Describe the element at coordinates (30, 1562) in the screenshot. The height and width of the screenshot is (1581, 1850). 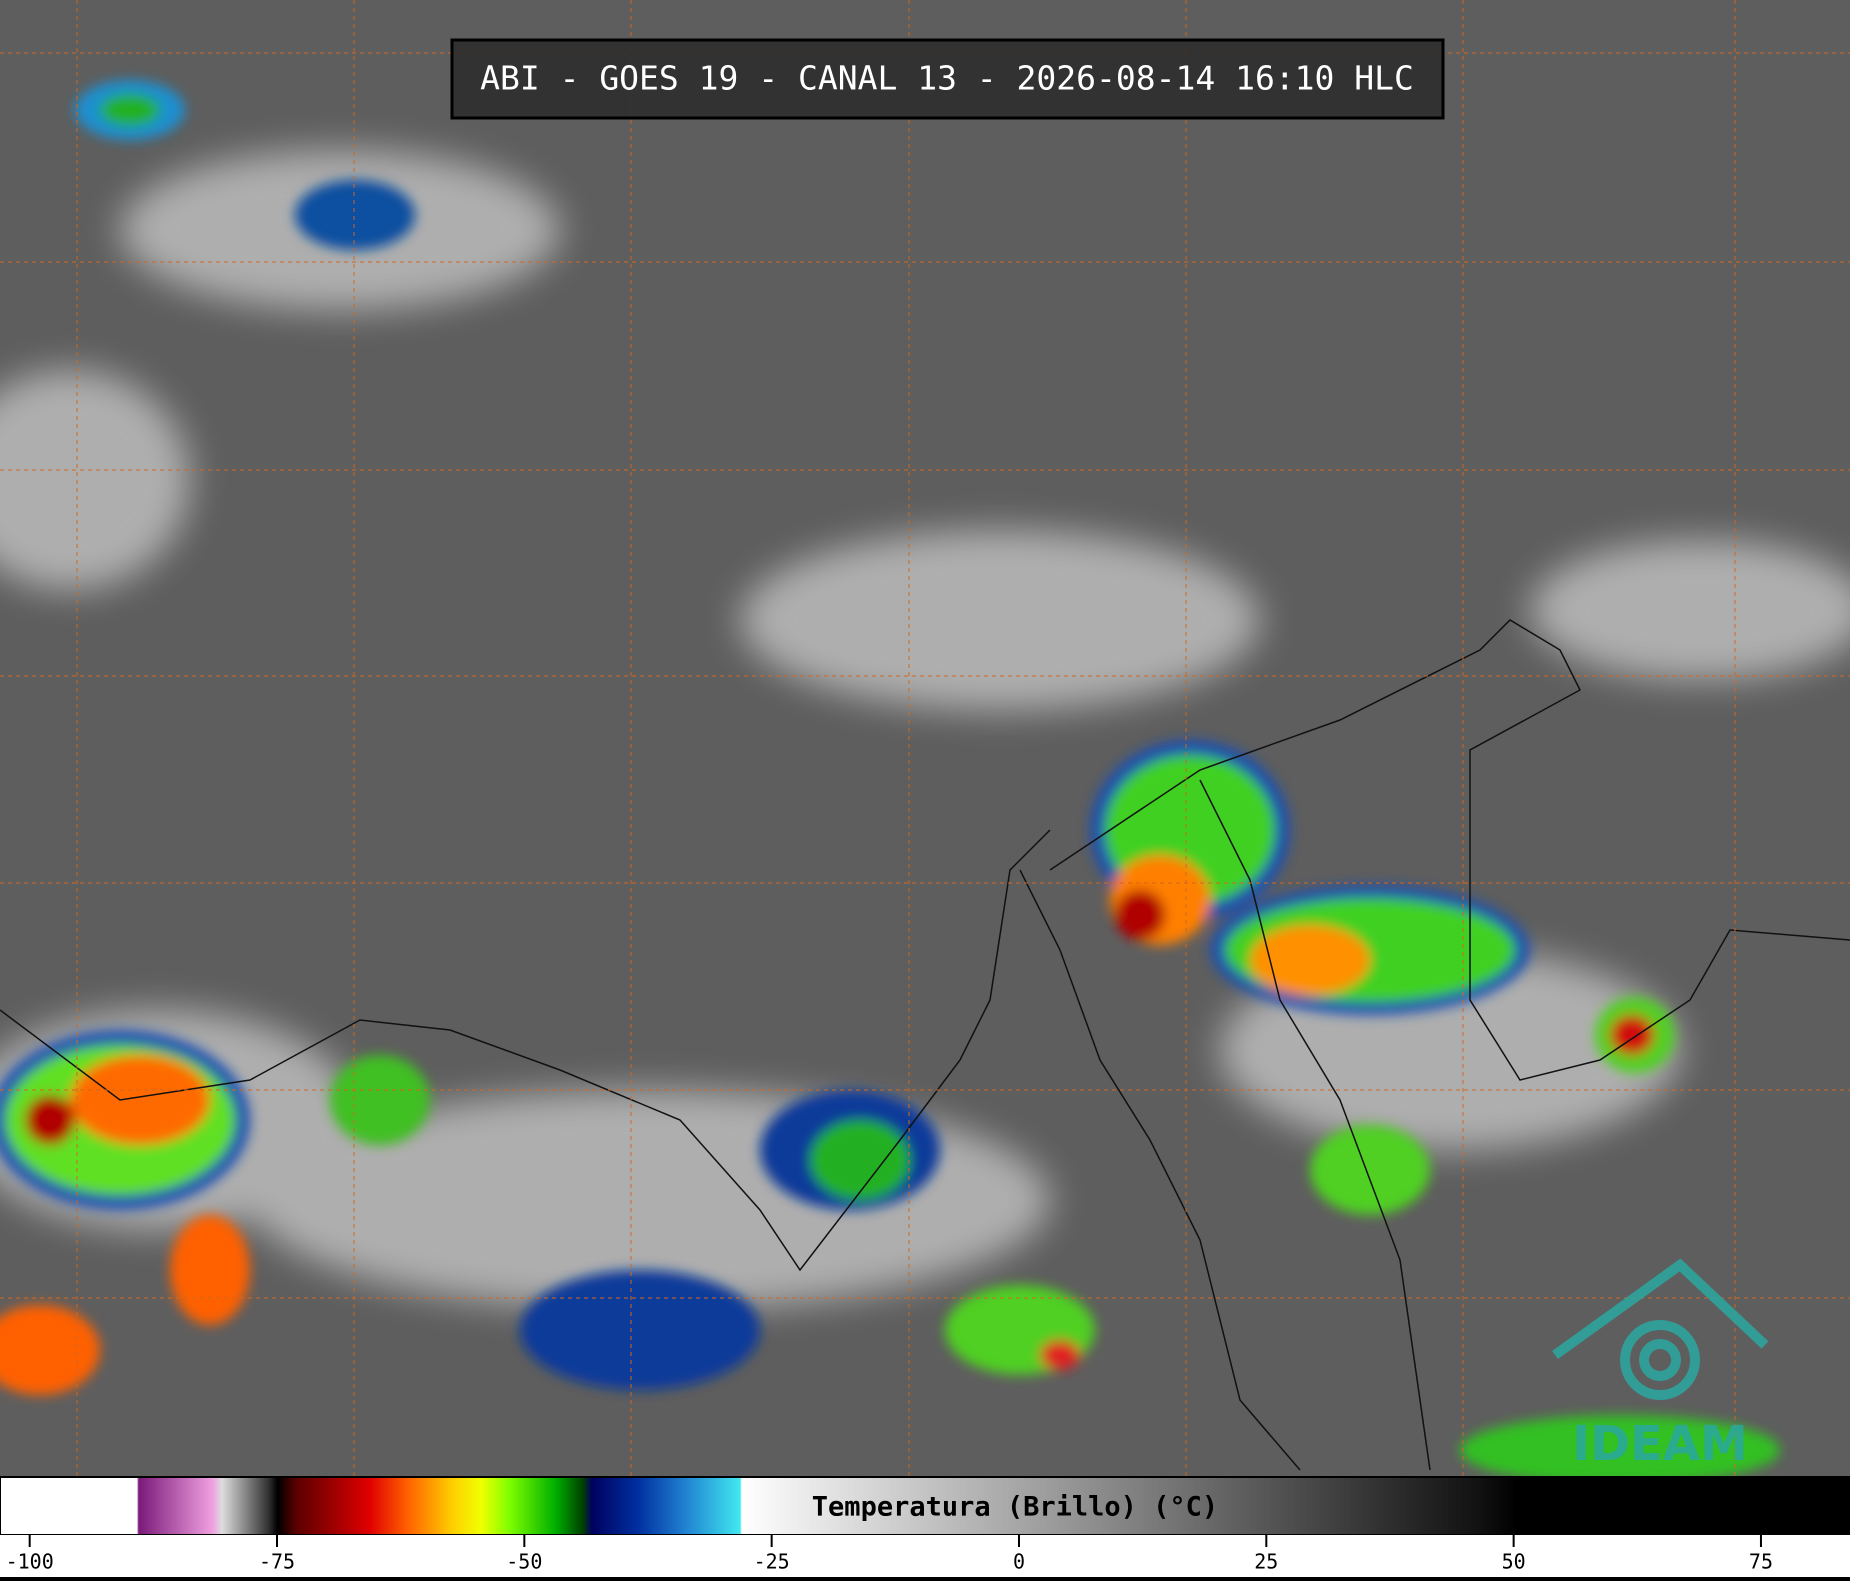
I see `tick-label: -100` at that location.